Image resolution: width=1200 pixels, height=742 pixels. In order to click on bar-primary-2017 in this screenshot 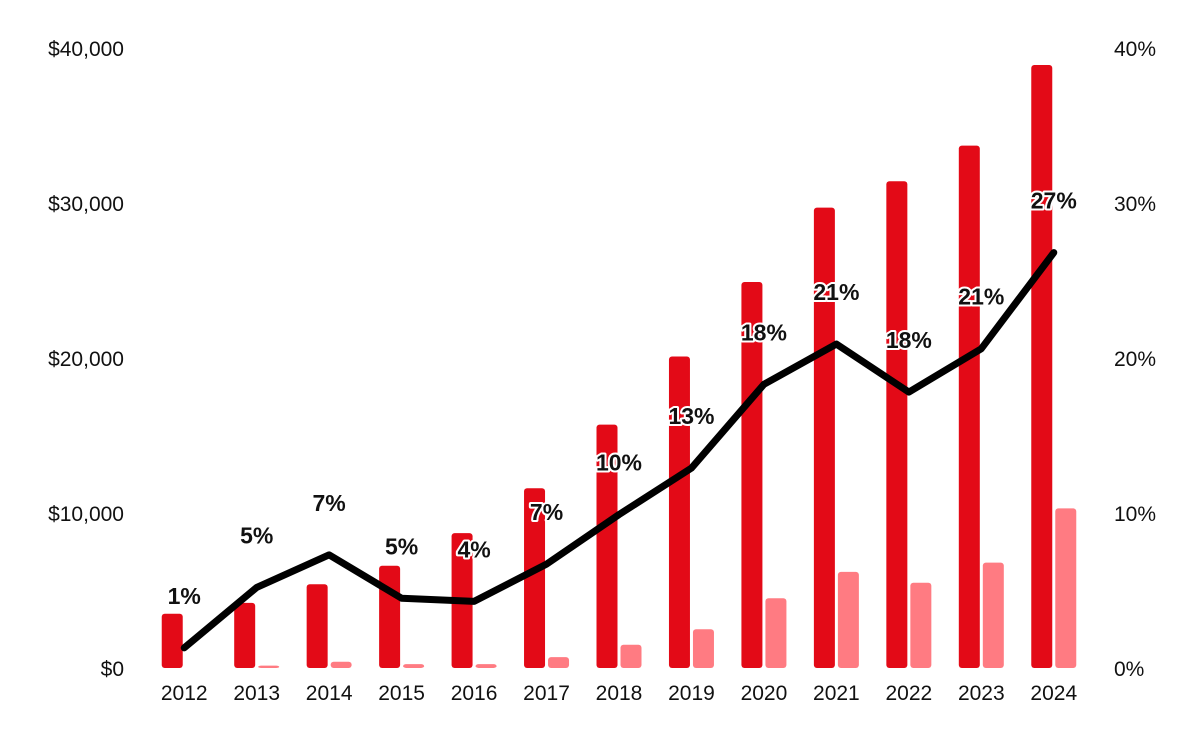, I will do `click(535, 578)`.